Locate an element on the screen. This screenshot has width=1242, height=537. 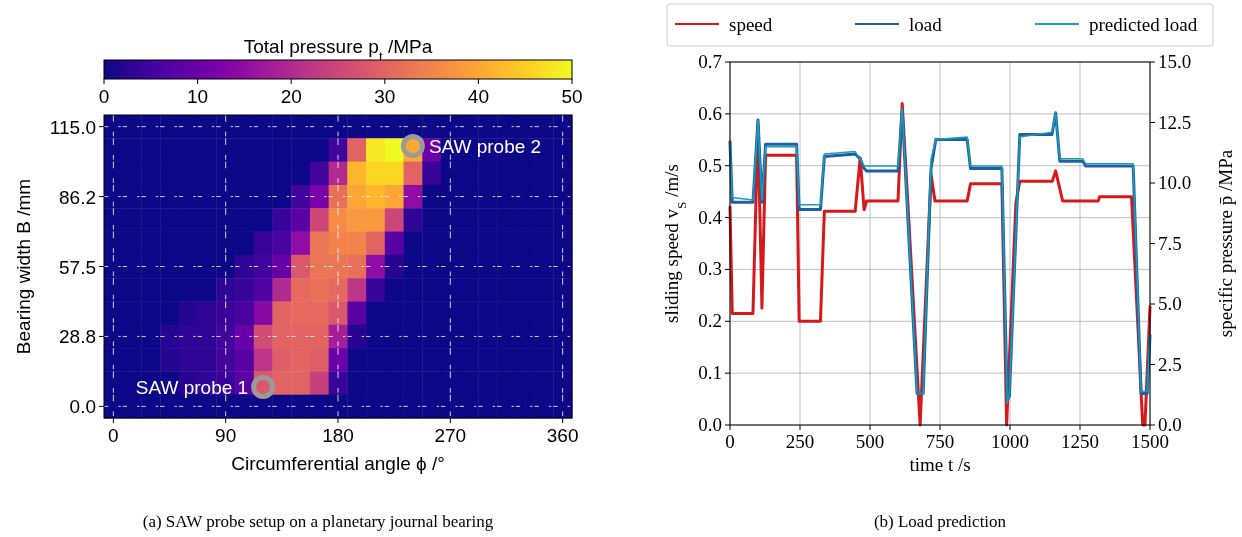
color-bar-label: 20 is located at coordinates (291, 96).